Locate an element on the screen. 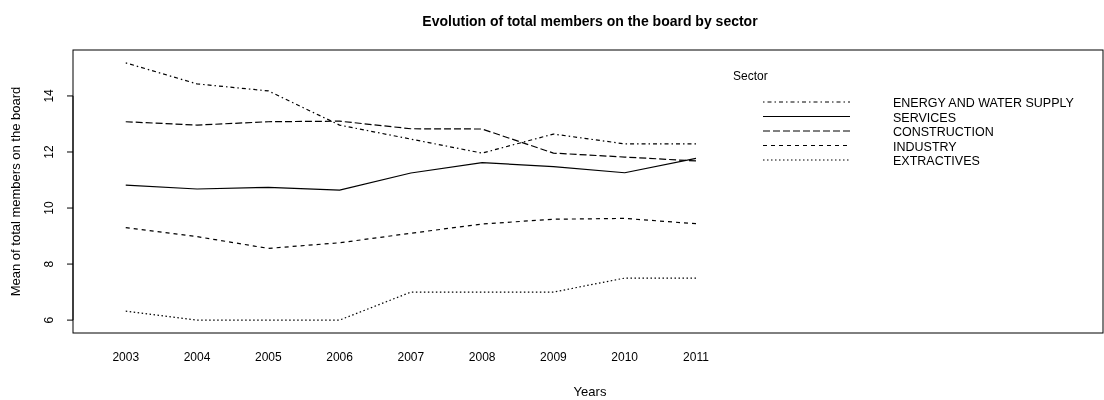 The image size is (1104, 400). x-tick-label: 2011 is located at coordinates (696, 357).